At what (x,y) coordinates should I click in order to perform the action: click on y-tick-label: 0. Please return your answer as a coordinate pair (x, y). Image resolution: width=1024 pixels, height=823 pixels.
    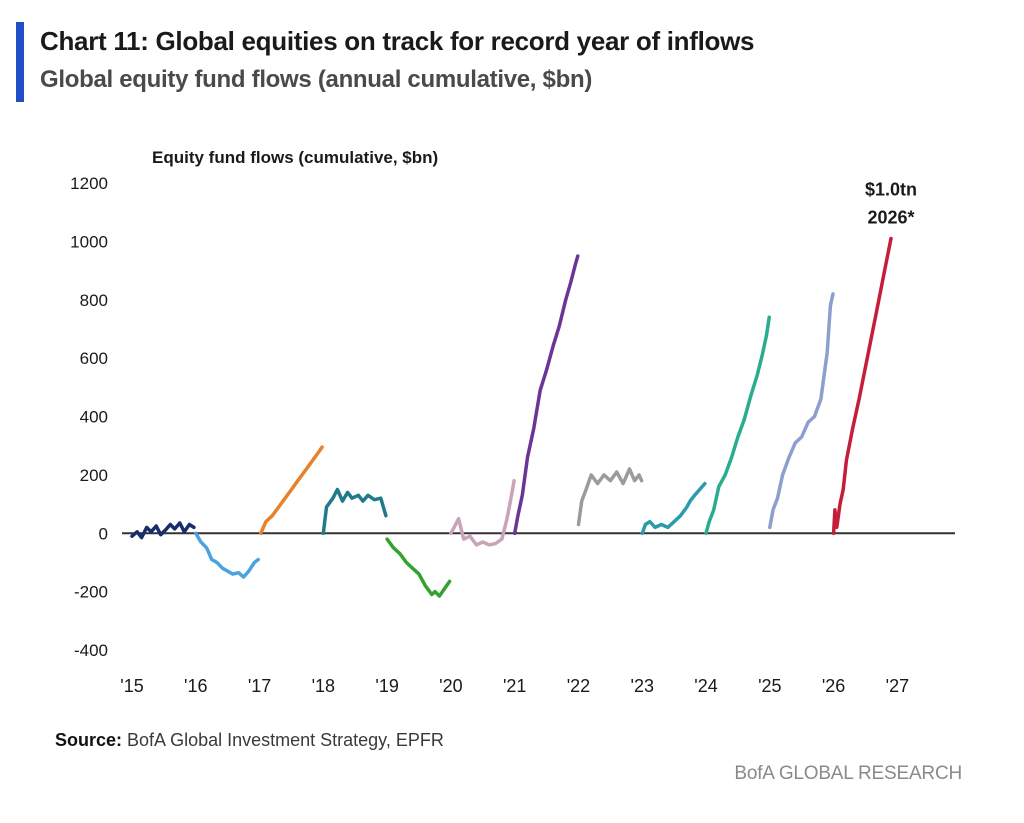
    Looking at the image, I should click on (103, 533).